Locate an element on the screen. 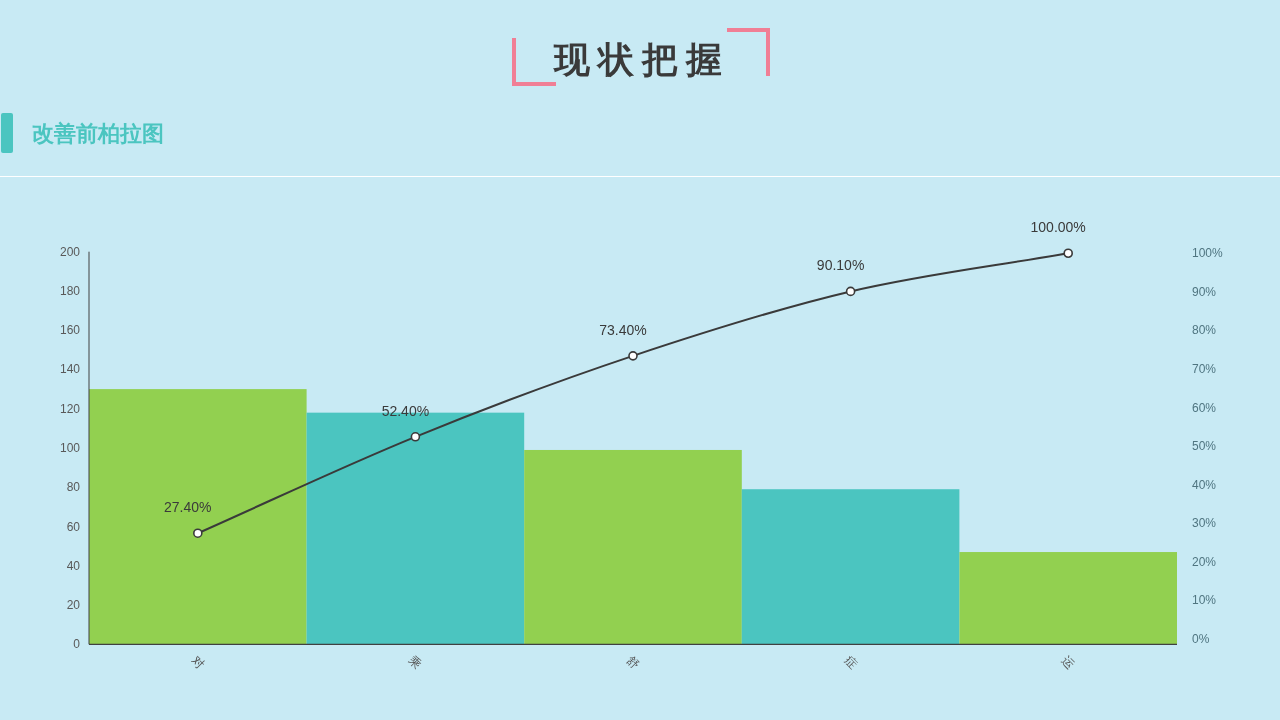  x-tick-label: 乘 is located at coordinates (415, 662).